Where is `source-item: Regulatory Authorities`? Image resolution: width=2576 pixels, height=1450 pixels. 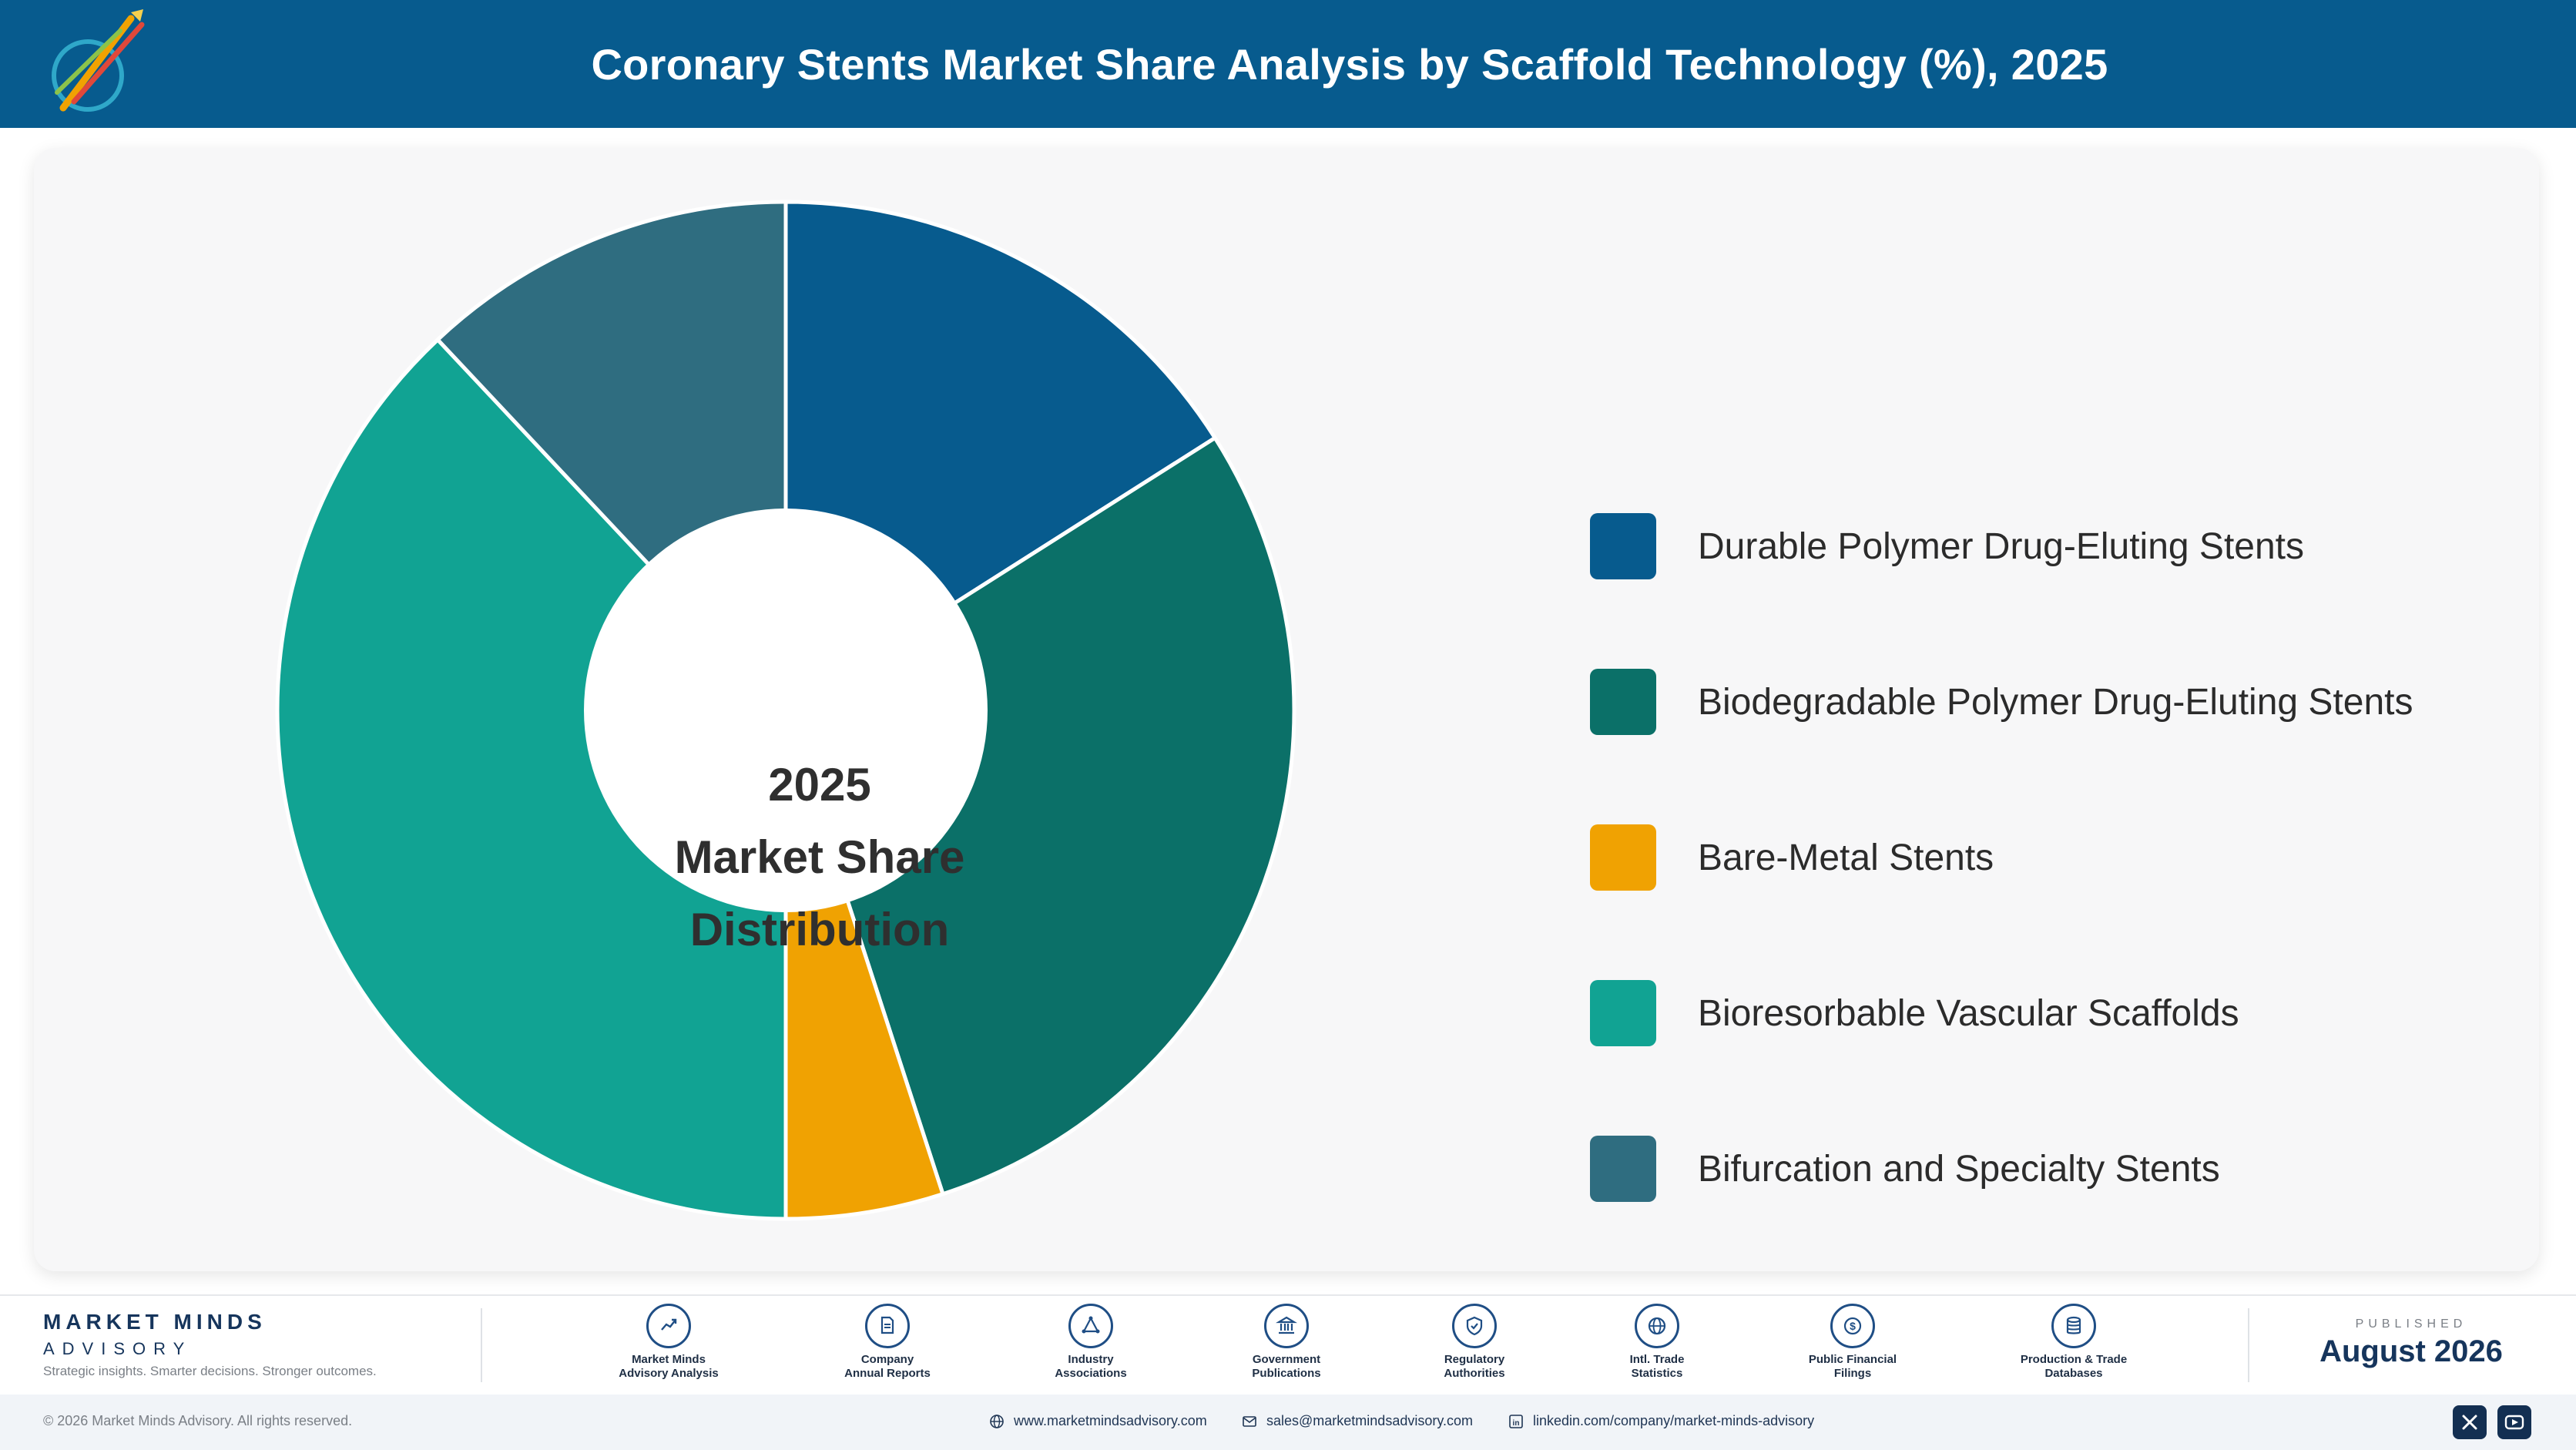
source-item: Regulatory Authorities is located at coordinates (1474, 1342).